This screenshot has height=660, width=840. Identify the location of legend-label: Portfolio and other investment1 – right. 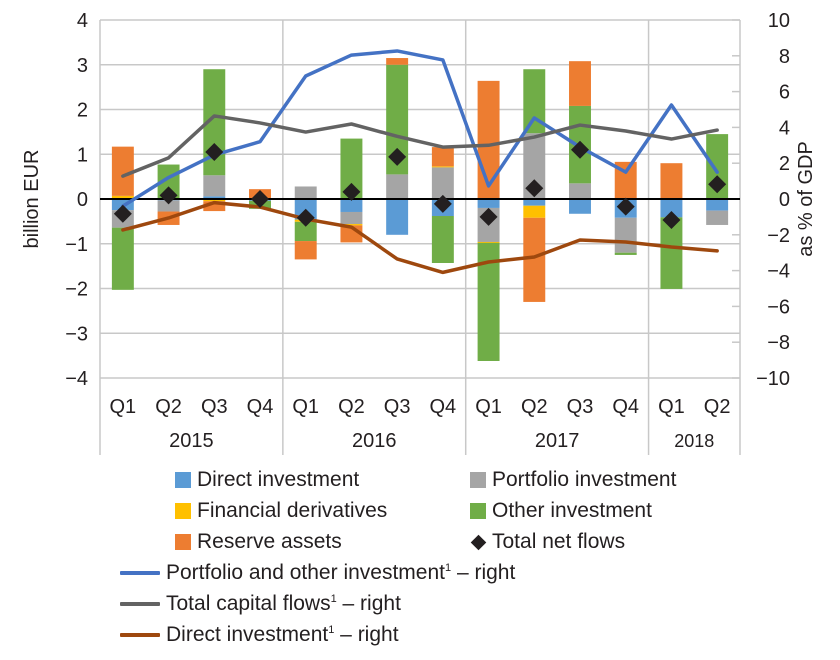
(341, 572).